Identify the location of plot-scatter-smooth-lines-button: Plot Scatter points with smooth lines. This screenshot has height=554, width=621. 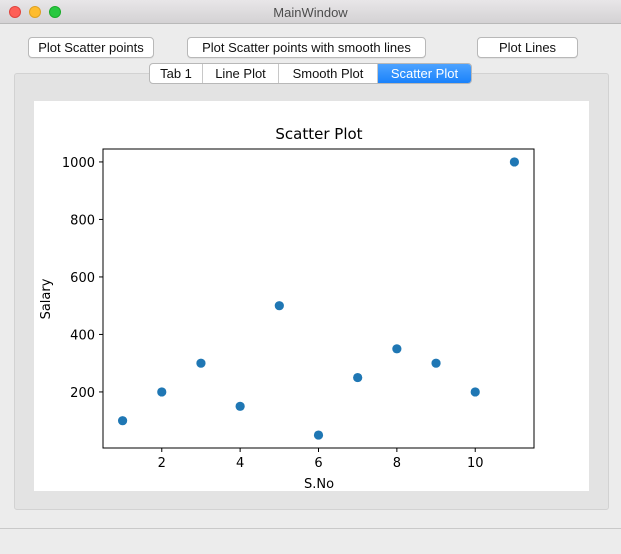
(306, 47).